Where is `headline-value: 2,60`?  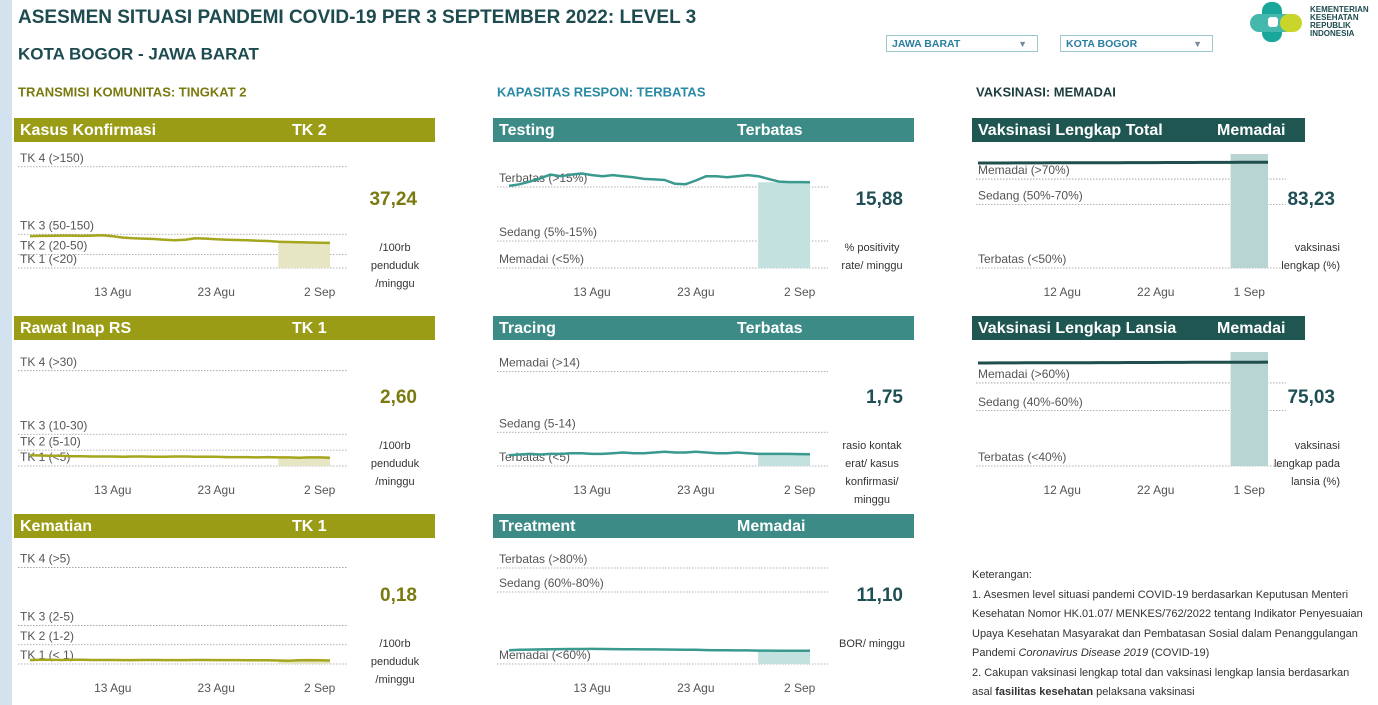 headline-value: 2,60 is located at coordinates (398, 397).